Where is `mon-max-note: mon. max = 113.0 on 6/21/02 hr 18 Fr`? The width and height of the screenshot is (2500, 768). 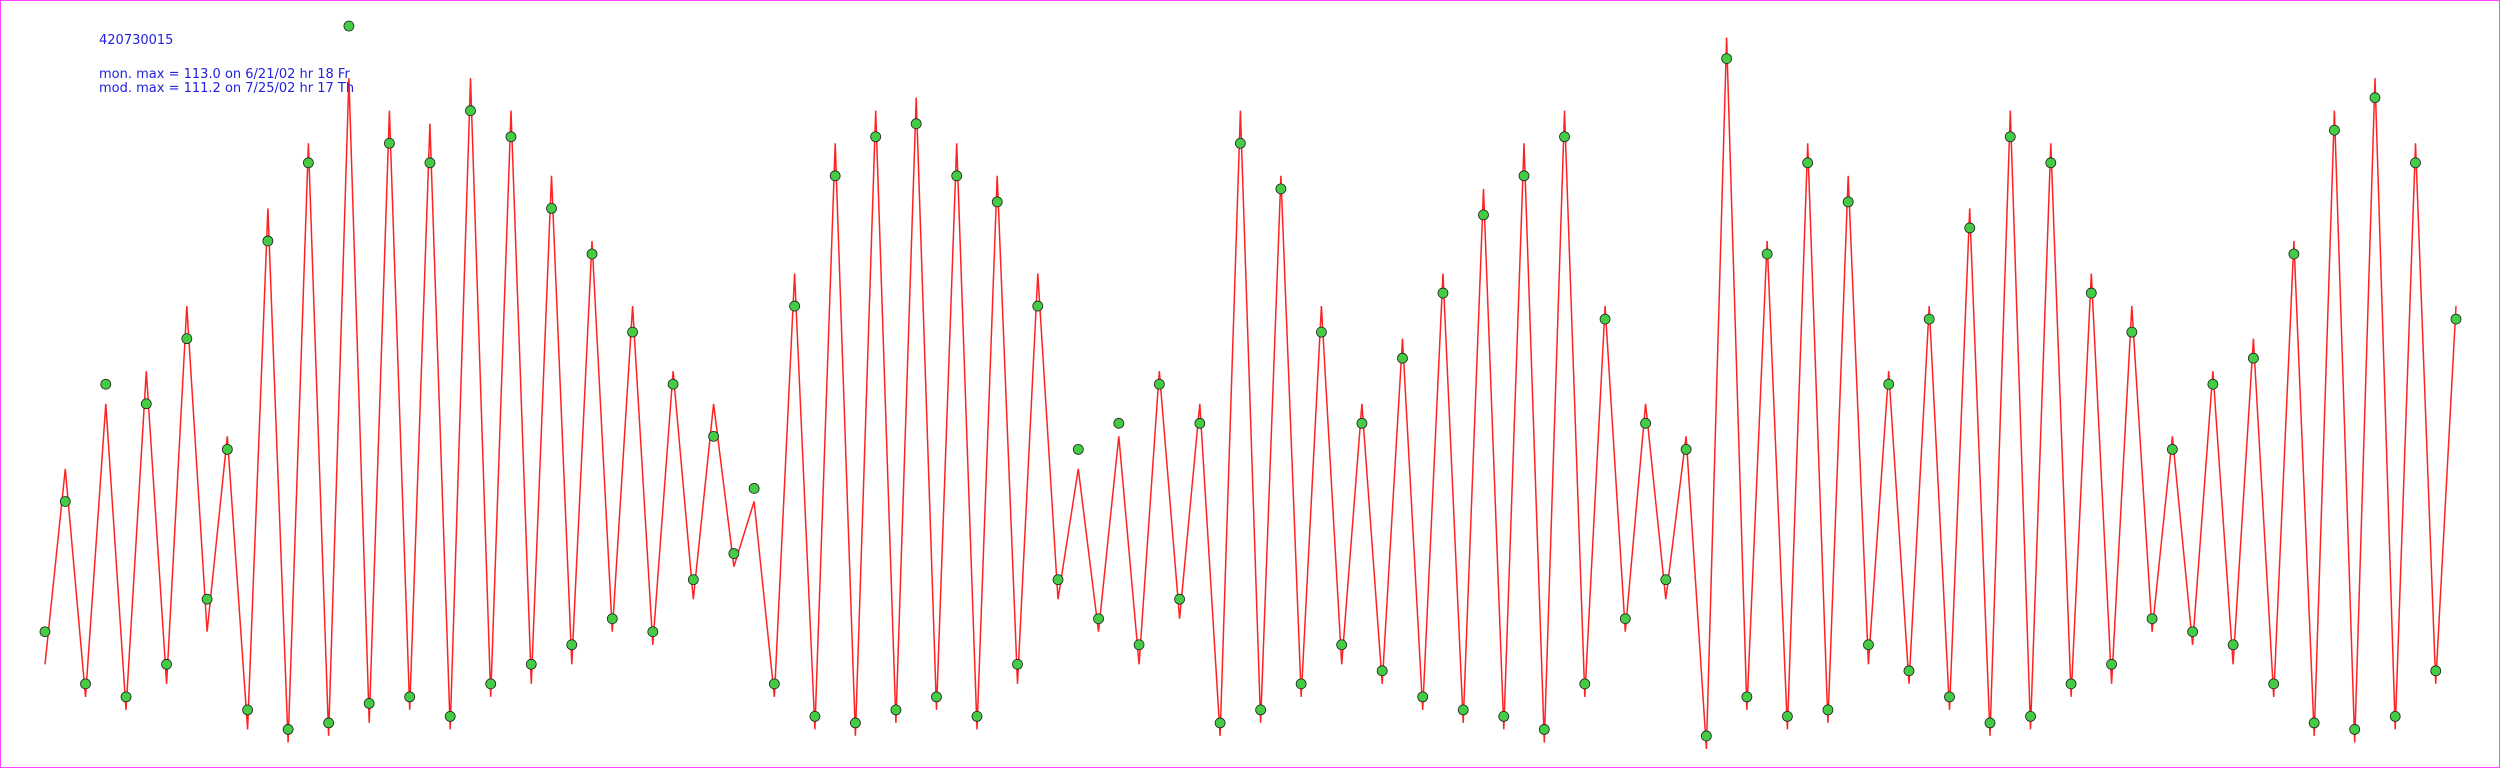 mon-max-note: mon. max = 113.0 on 6/21/02 hr 18 Fr is located at coordinates (224, 74).